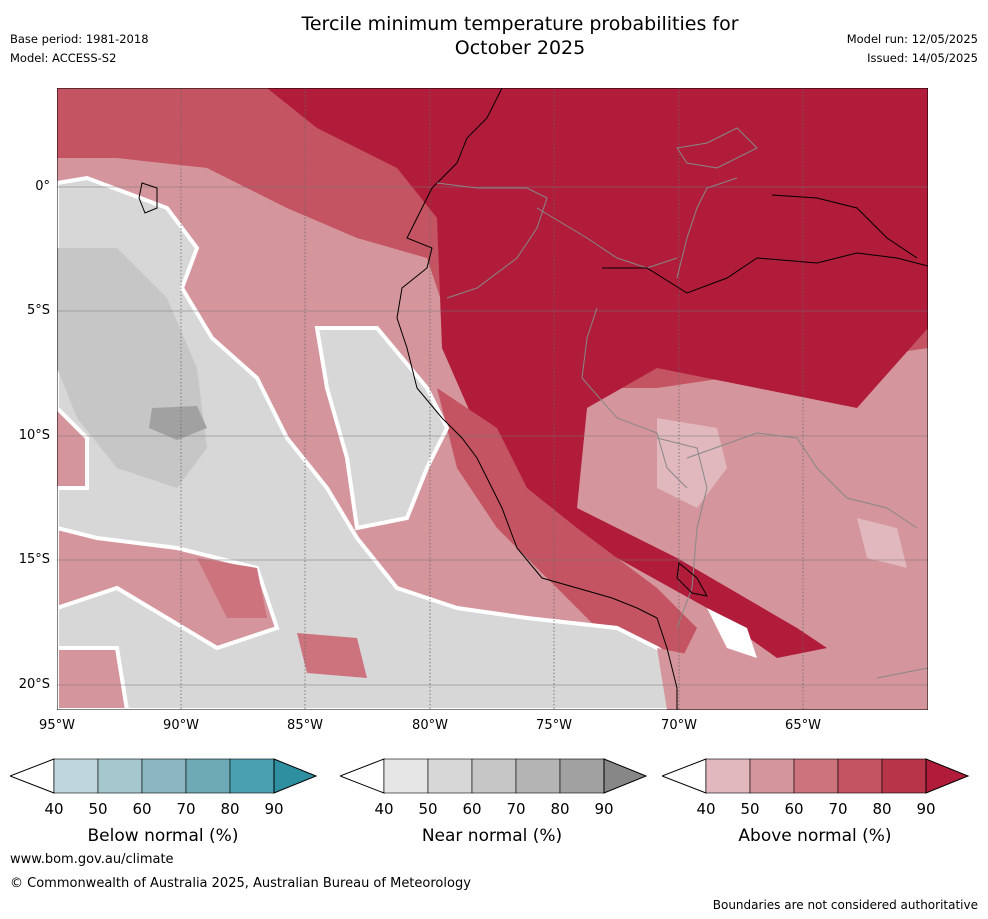 Image resolution: width=988 pixels, height=919 pixels. Describe the element at coordinates (844, 226) in the screenshot. I see `rio-negro` at that location.